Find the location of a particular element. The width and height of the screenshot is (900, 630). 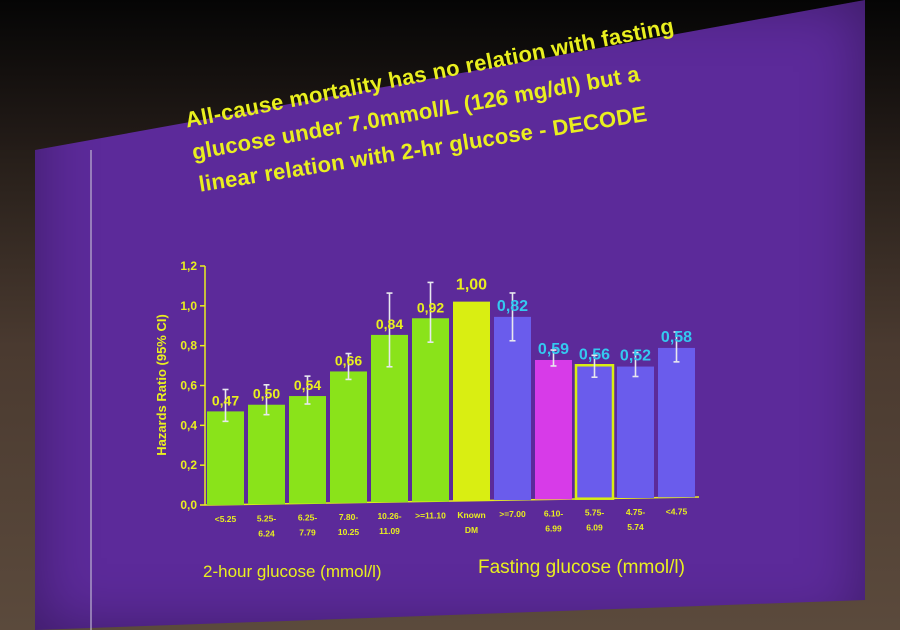

x-tick-label: 5.74 is located at coordinates (635, 527).